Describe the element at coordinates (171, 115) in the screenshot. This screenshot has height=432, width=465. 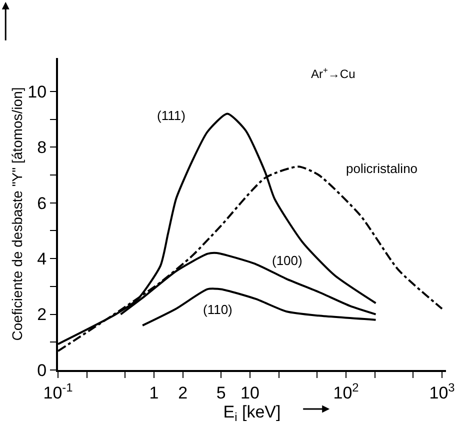
I see `series-label: (111)` at that location.